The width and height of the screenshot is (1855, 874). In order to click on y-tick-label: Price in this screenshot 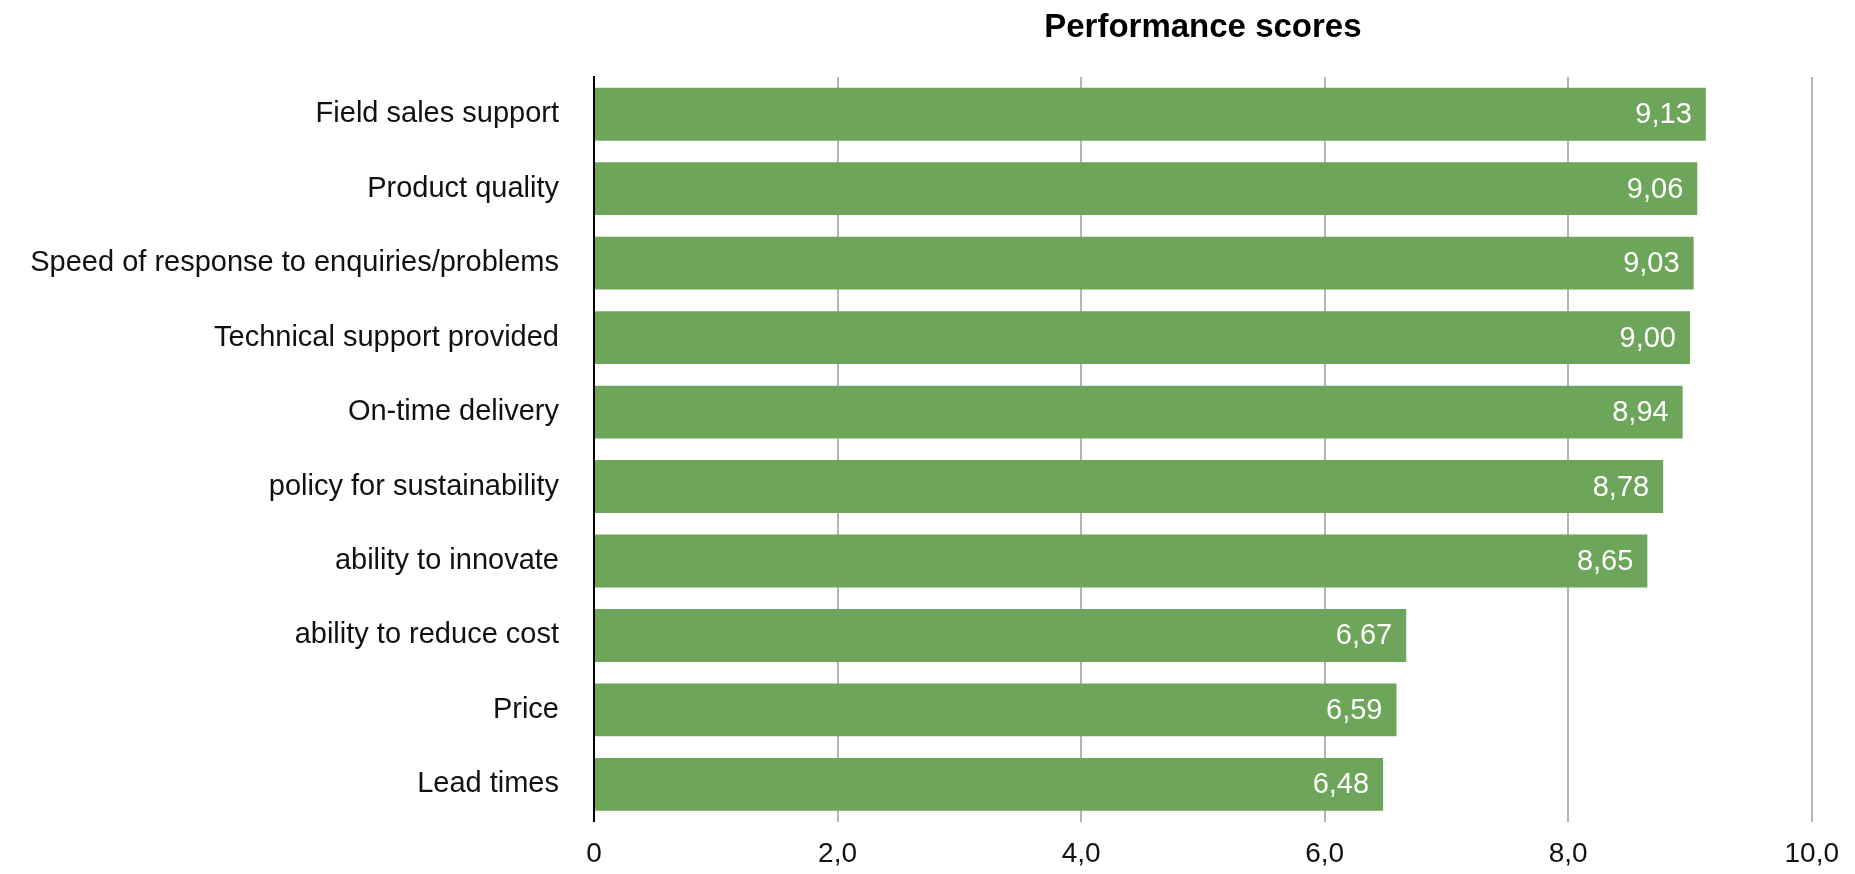, I will do `click(525, 707)`.